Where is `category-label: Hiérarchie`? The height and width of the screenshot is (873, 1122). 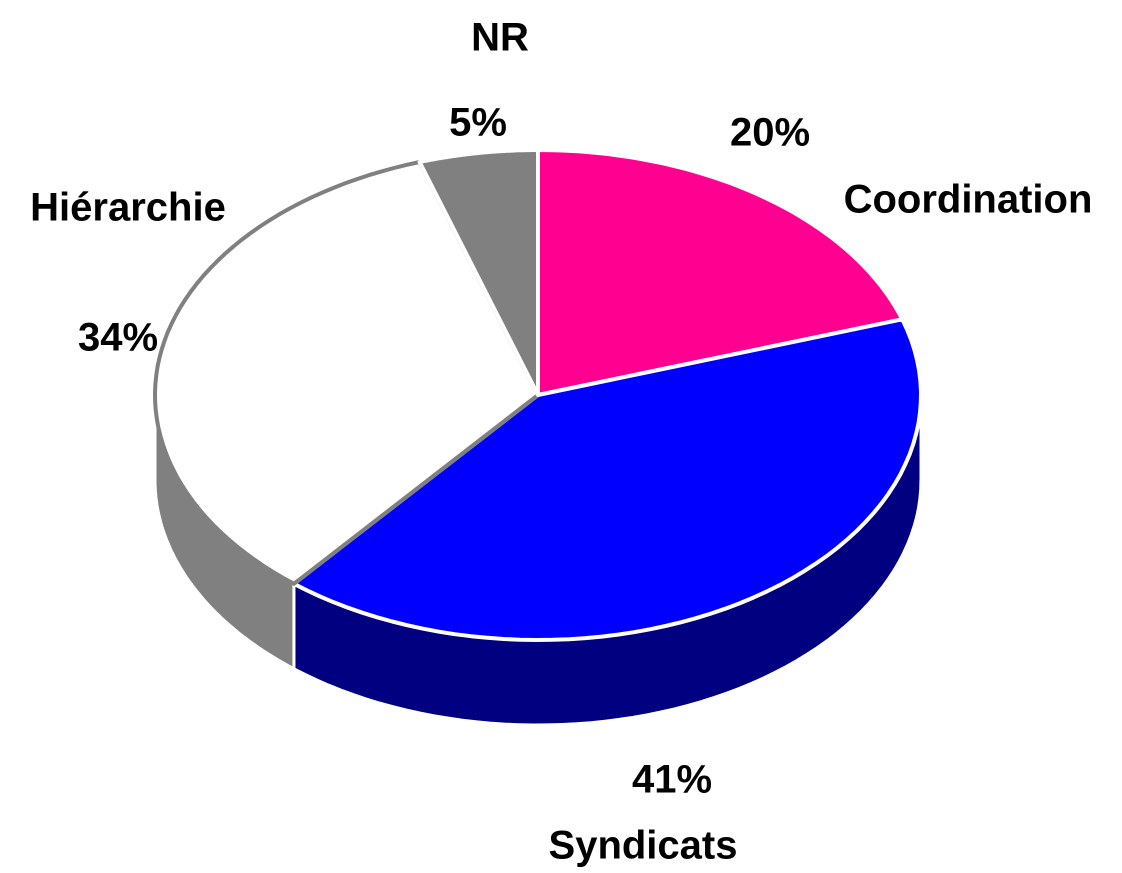
category-label: Hiérarchie is located at coordinates (128, 208).